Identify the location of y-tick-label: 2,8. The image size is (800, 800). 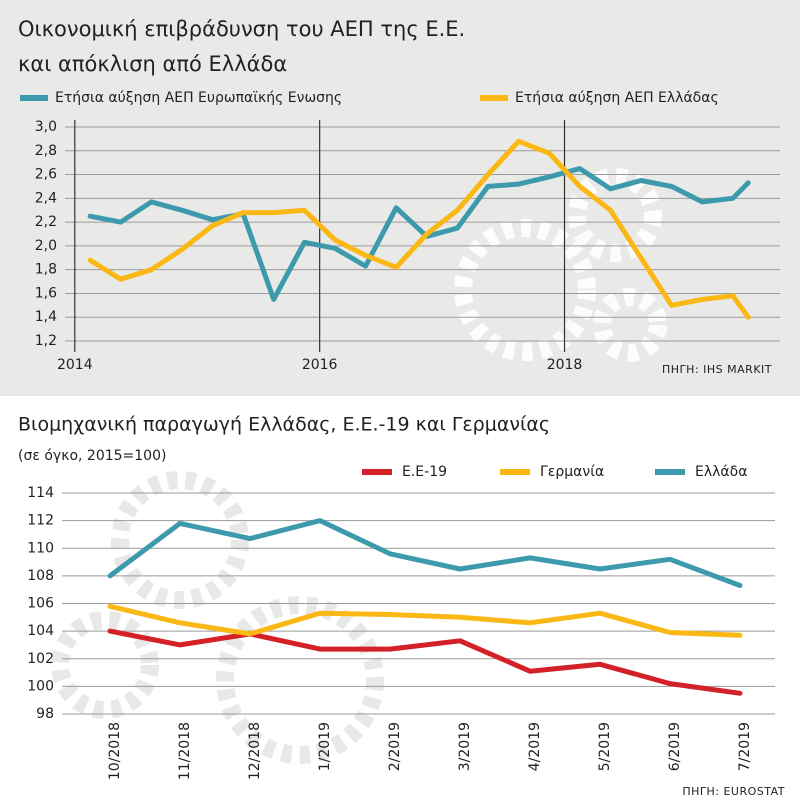
(46, 151).